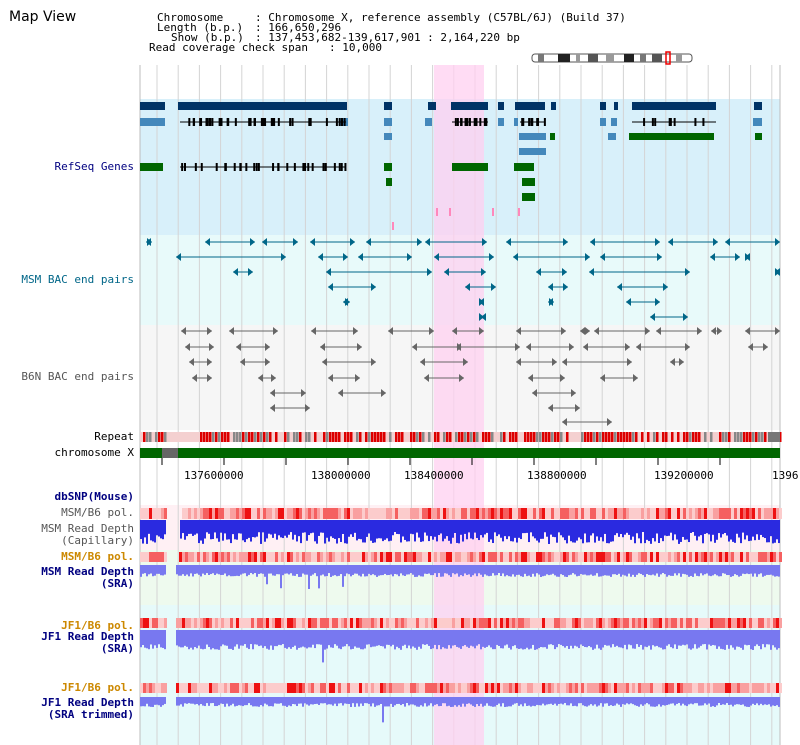  What do you see at coordinates (94, 166) in the screenshot?
I see `track-label-refseq: RefSeq Genes` at bounding box center [94, 166].